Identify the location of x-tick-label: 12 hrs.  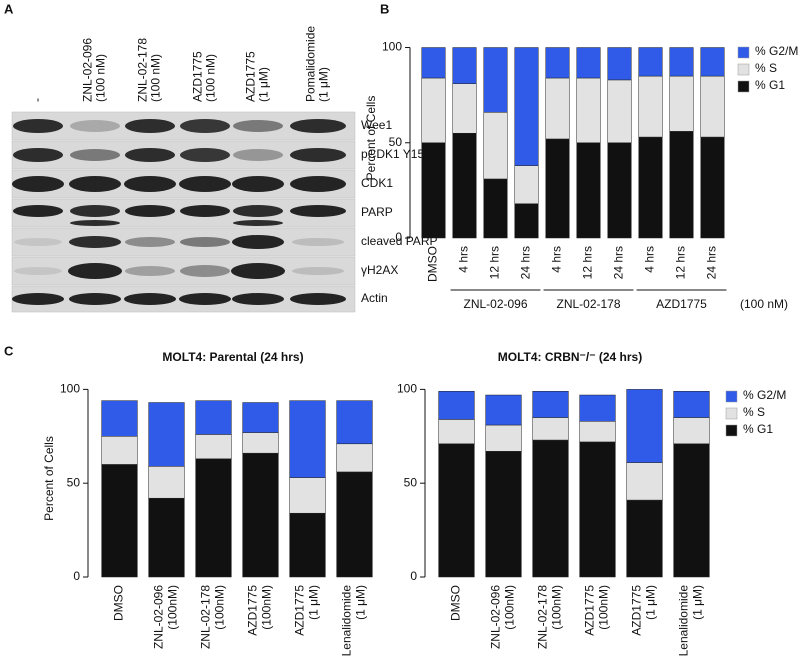
(495, 262).